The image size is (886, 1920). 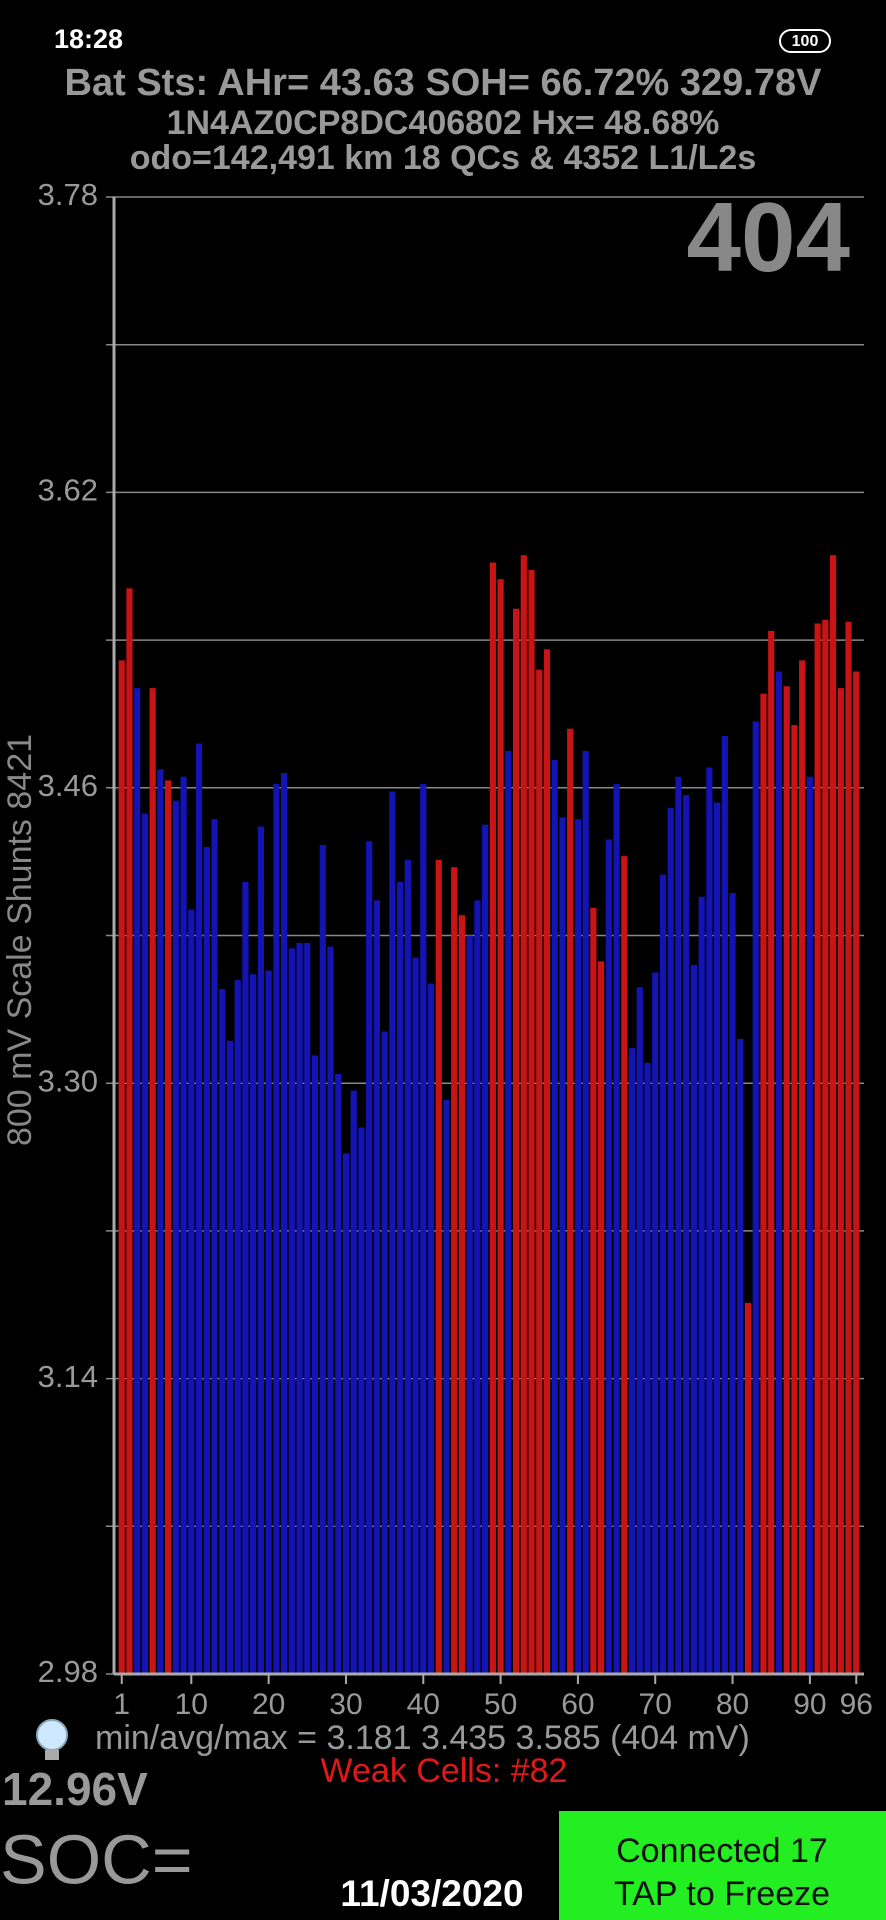 I want to click on stats-line: min/avg/max = 3.181 3.435 3.585 (404 mV), so click(x=422, y=1738).